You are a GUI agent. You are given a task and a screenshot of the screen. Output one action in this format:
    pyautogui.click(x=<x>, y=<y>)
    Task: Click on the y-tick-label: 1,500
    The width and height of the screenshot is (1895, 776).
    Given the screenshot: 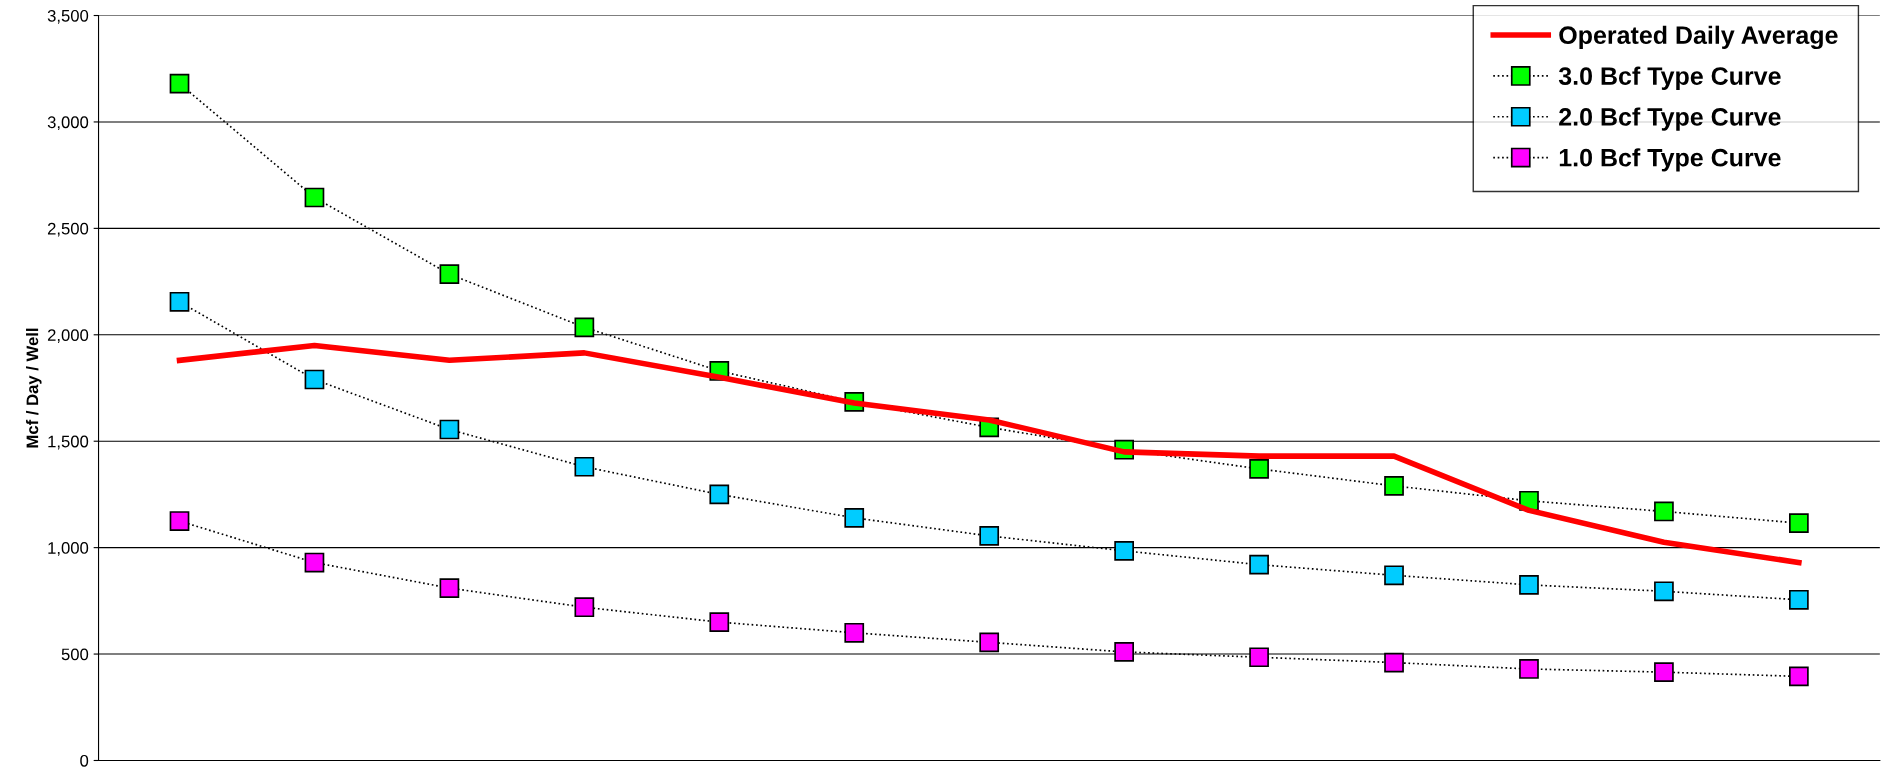 What is the action you would take?
    pyautogui.click(x=68, y=442)
    